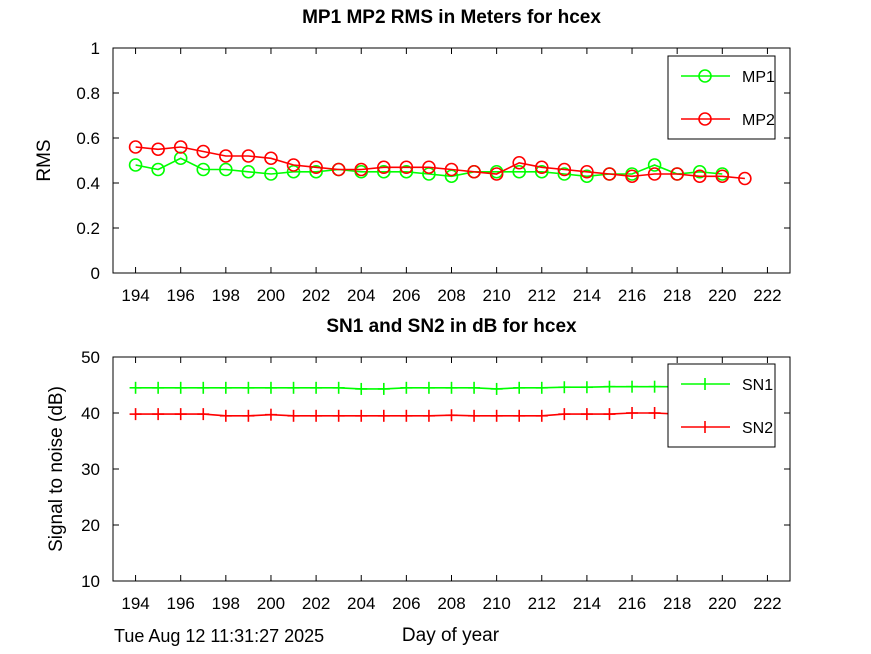  Describe the element at coordinates (219, 636) in the screenshot. I see `timestamp-label: Tue Aug 12 11:31:27 2025` at that location.